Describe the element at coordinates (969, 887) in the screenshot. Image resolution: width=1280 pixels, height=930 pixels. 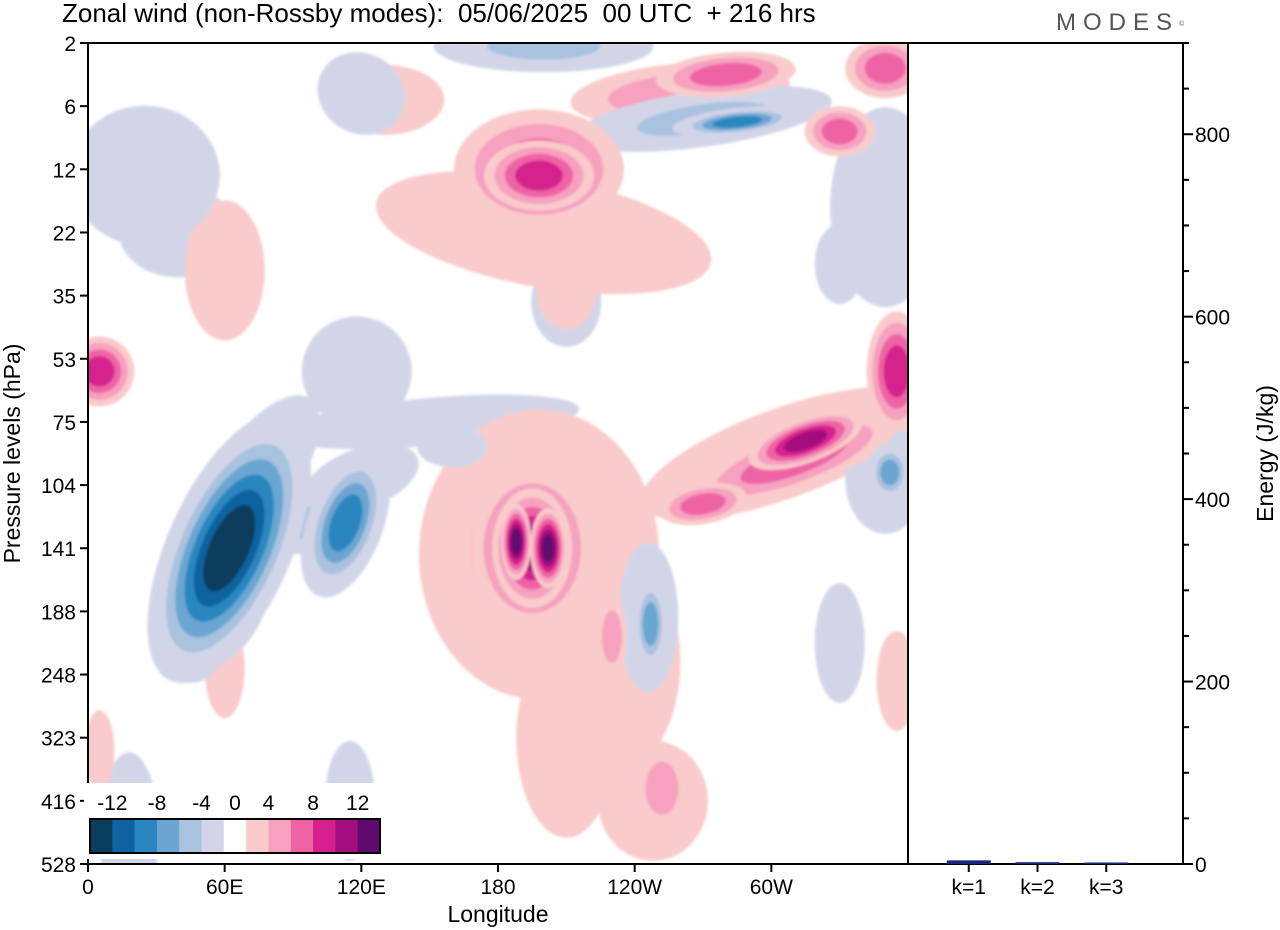
I see `energy-category-label: k=1` at that location.